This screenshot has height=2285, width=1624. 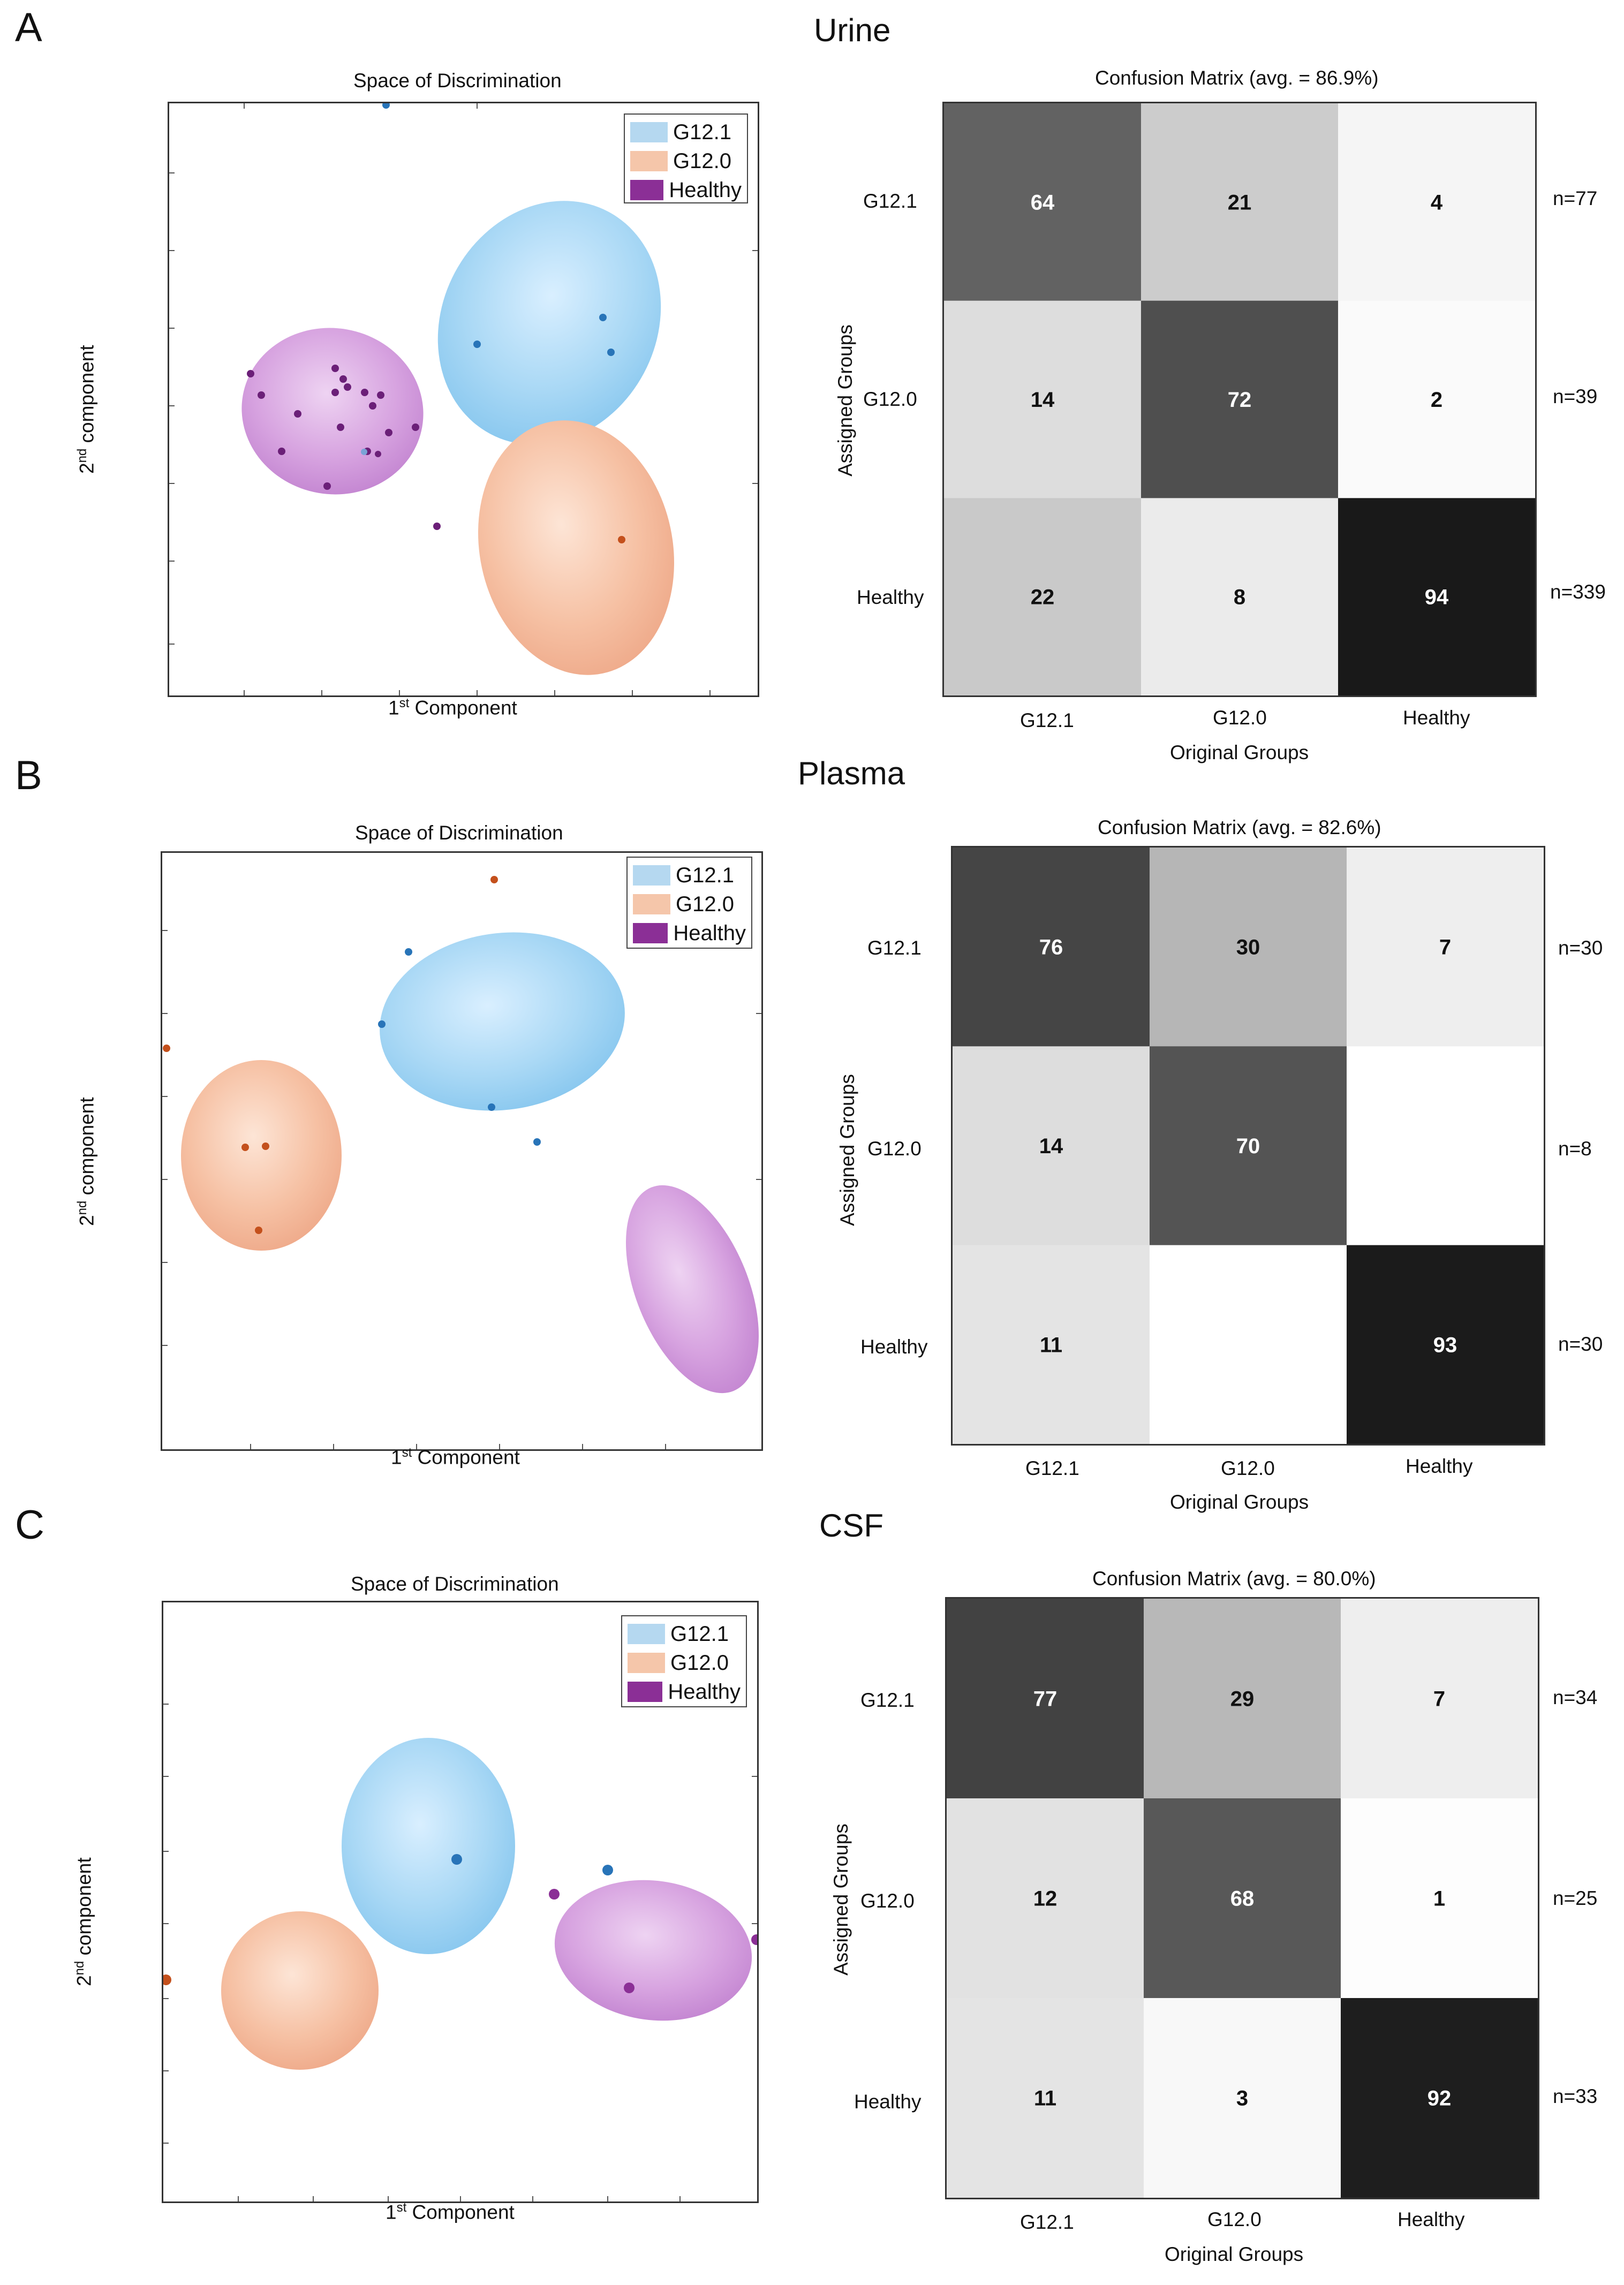 I want to click on confusion-matrix-c: 77 29 7 12 68 1 11 3 92, so click(x=1242, y=1898).